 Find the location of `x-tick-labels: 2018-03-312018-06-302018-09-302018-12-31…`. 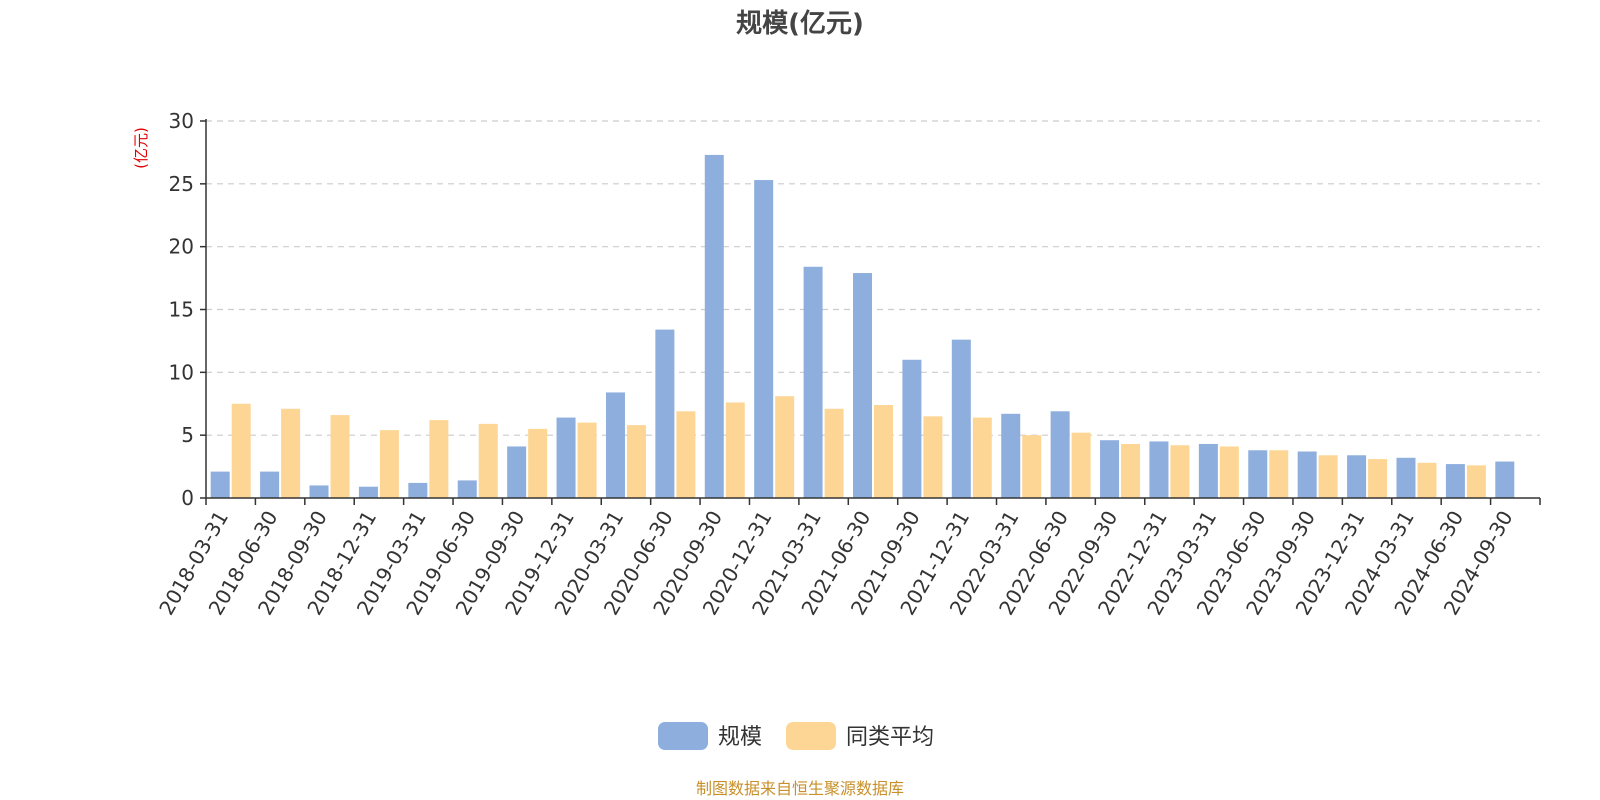

x-tick-labels: 2018-03-312018-06-302018-09-302018-12-31… is located at coordinates (835, 563).